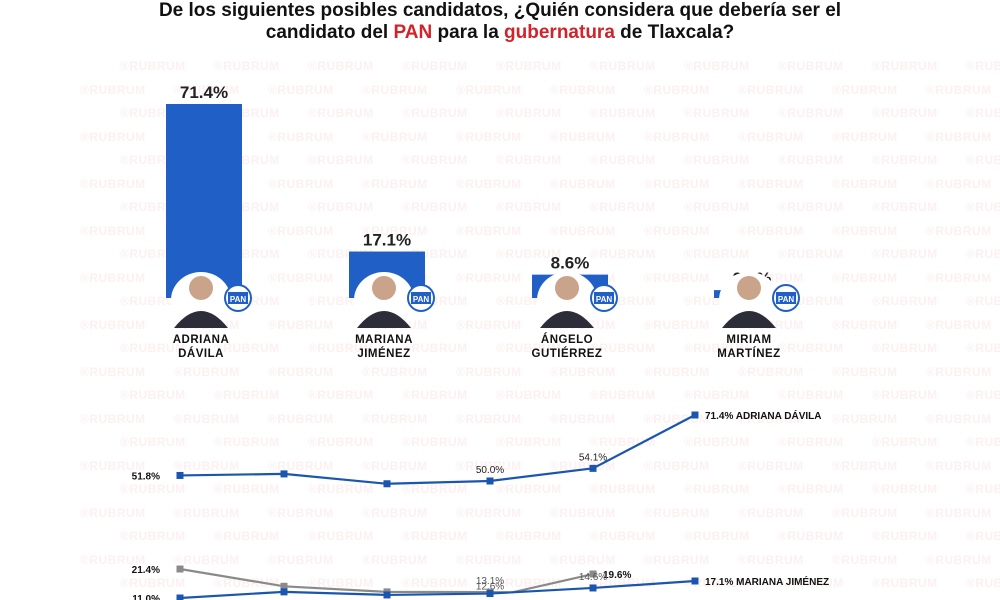  Describe the element at coordinates (204, 92) in the screenshot. I see `bar-value-label-0: 71.4%` at that location.